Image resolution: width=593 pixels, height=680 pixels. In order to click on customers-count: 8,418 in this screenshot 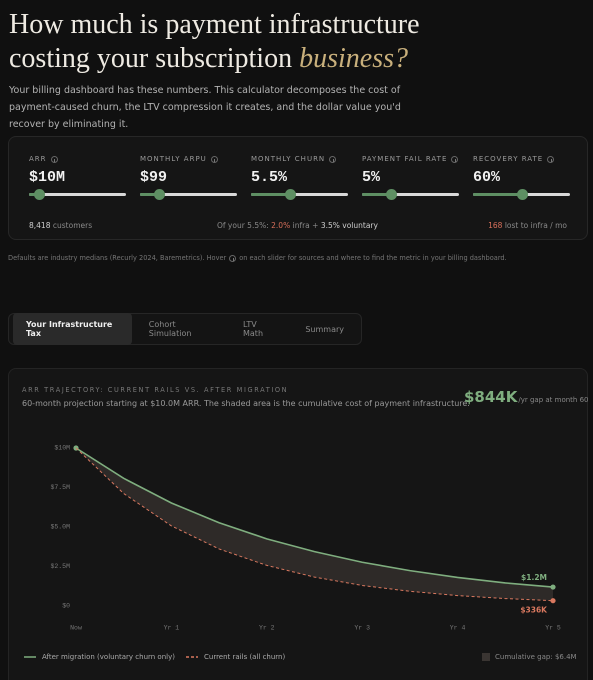, I will do `click(40, 225)`.